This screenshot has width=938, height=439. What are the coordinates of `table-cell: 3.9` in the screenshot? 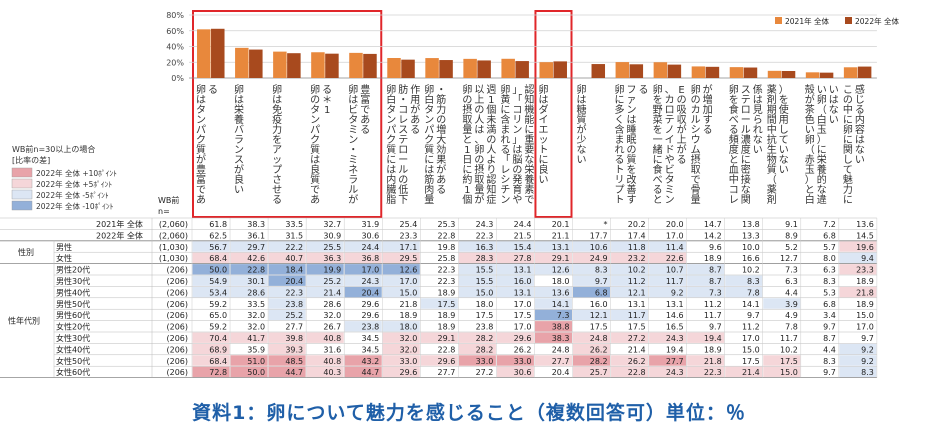 It's located at (791, 304).